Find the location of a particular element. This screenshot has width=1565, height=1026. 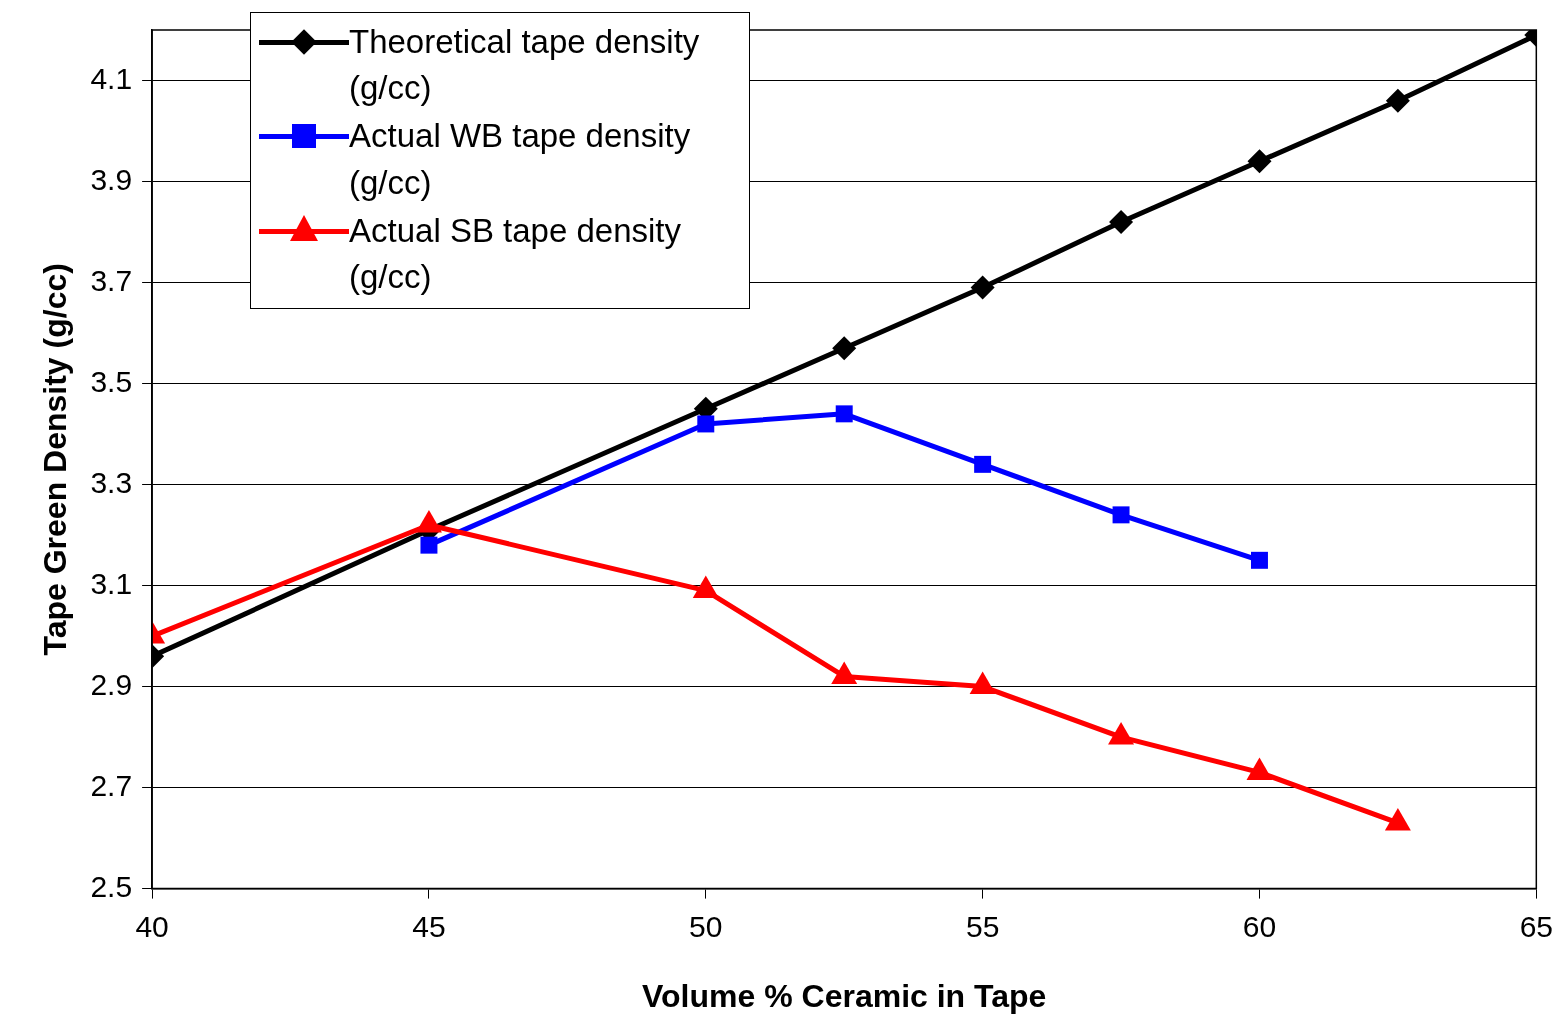

y-tick-label: 3.5 is located at coordinates (111, 381).